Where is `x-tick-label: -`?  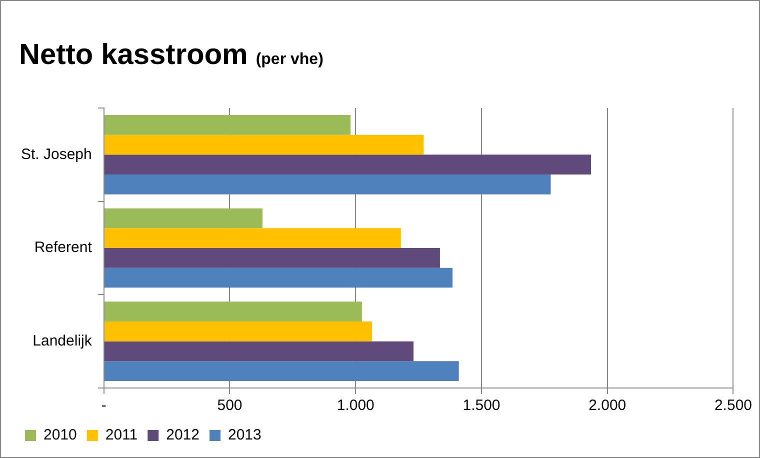
x-tick-label: - is located at coordinates (103, 405).